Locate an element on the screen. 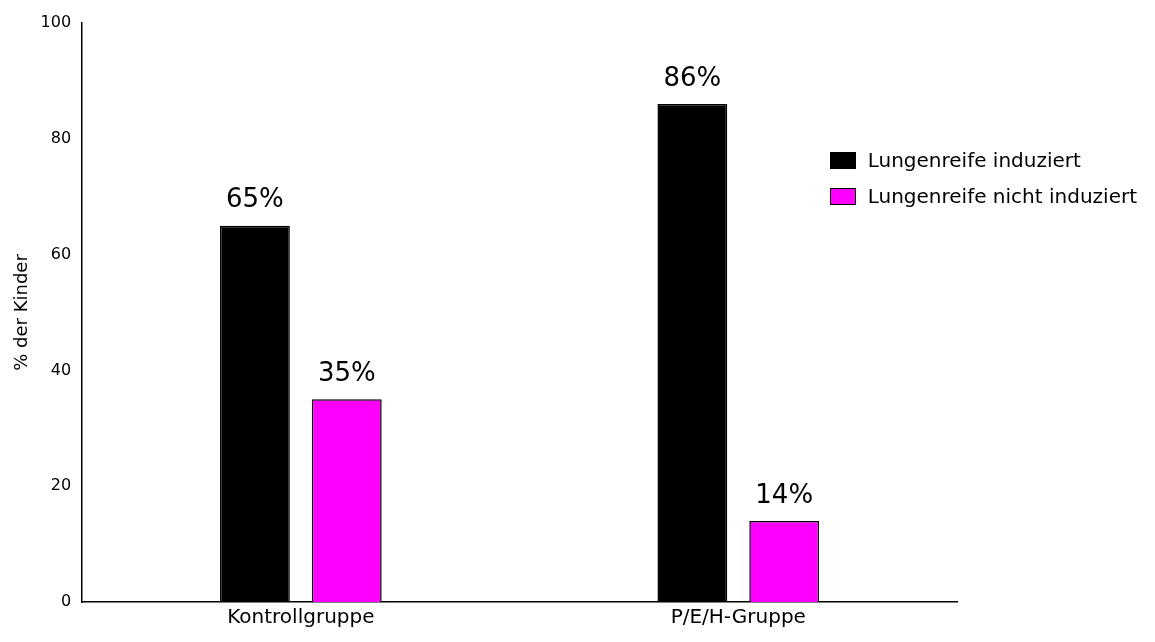 Image resolution: width=1155 pixels, height=642 pixels. y-tick-label: 20 is located at coordinates (61, 485).